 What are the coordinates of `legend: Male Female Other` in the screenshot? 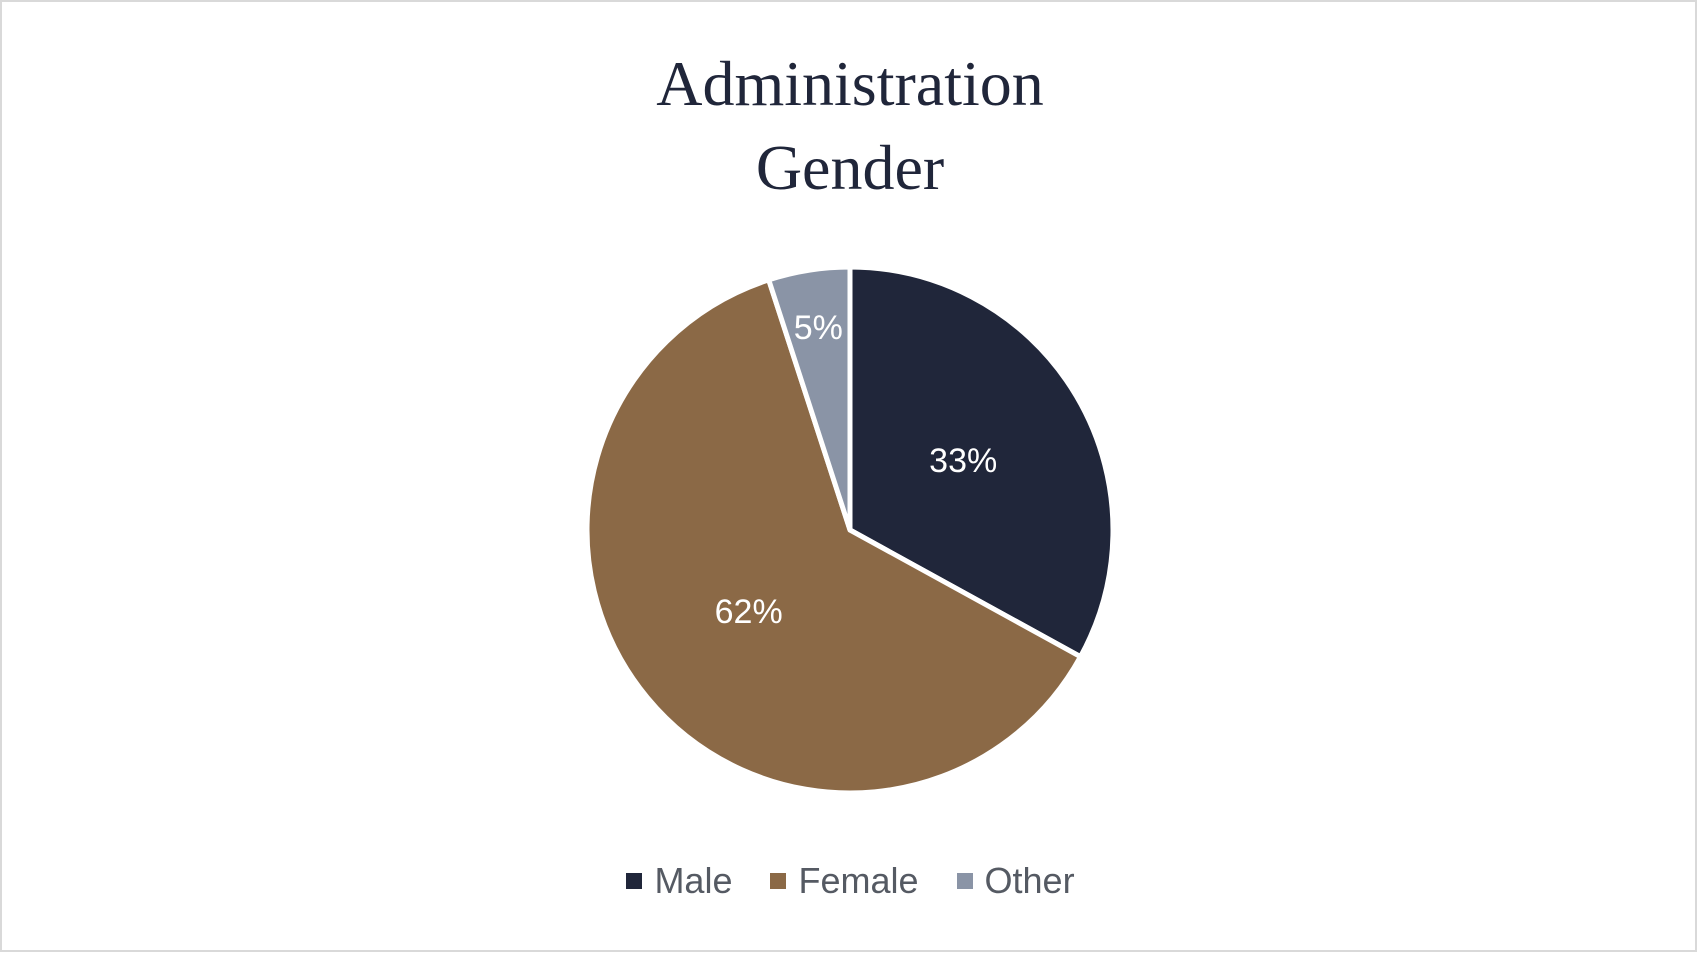 It's located at (849, 881).